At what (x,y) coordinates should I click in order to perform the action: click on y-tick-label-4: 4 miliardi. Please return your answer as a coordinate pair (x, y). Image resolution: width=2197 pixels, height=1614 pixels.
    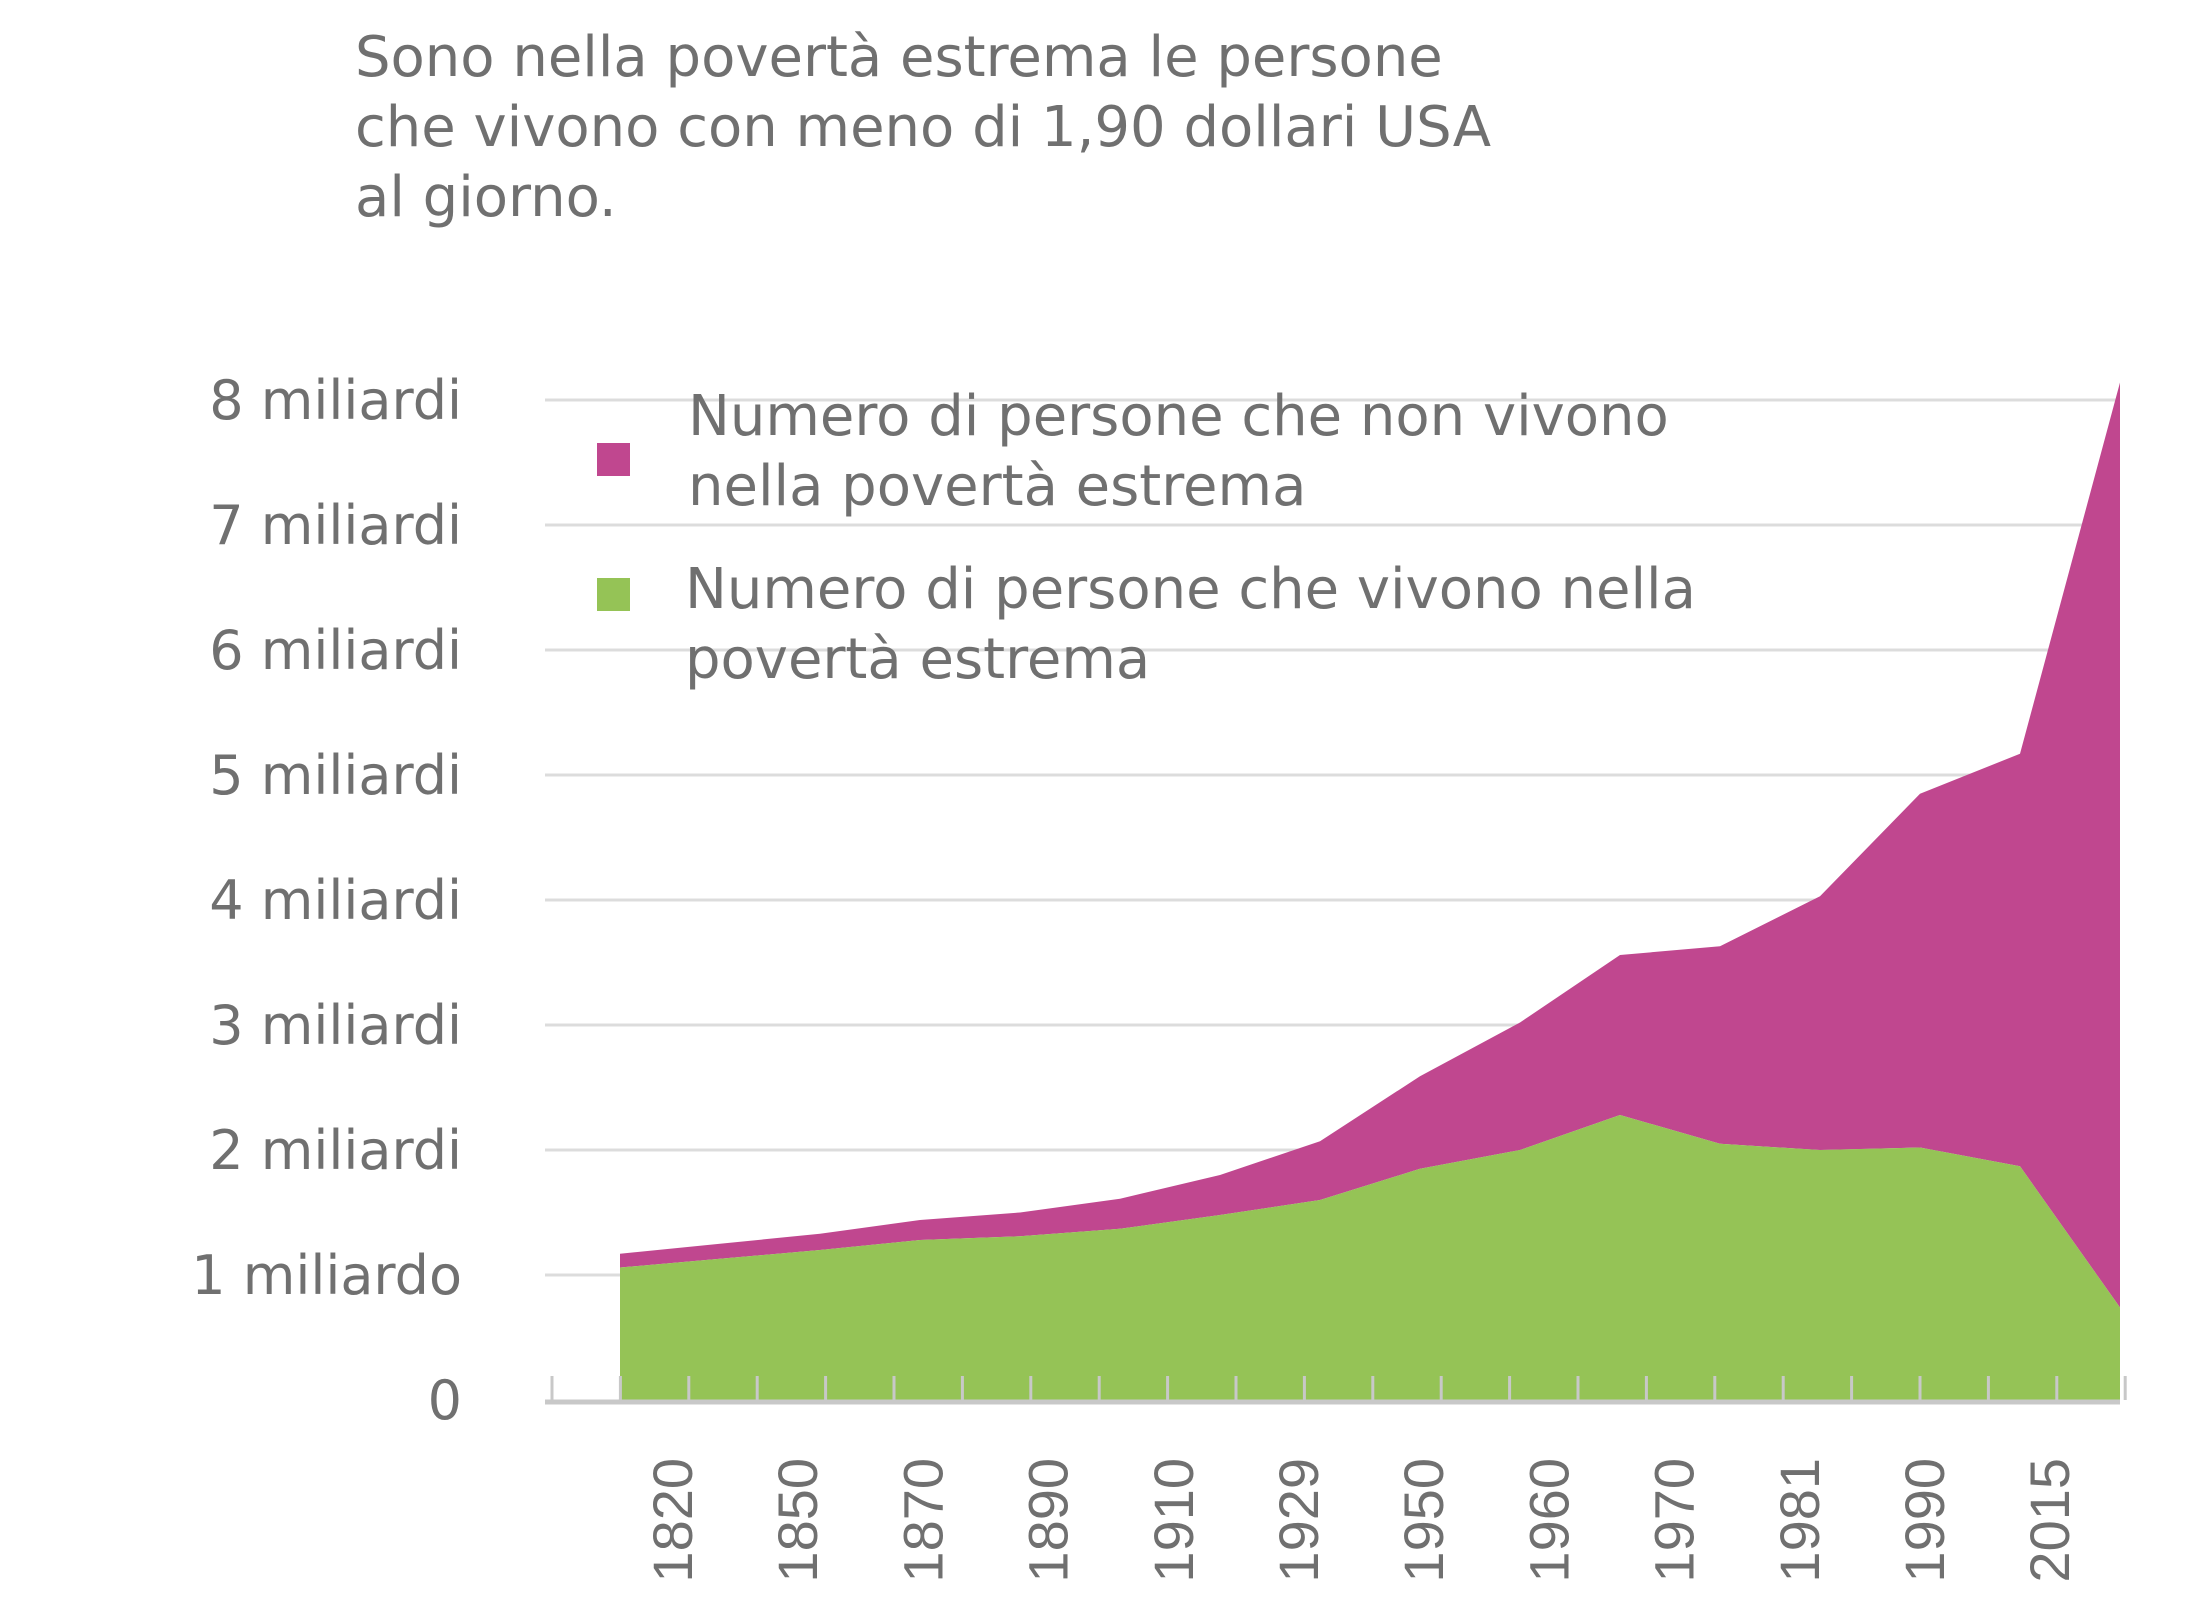
    Looking at the image, I should click on (335, 900).